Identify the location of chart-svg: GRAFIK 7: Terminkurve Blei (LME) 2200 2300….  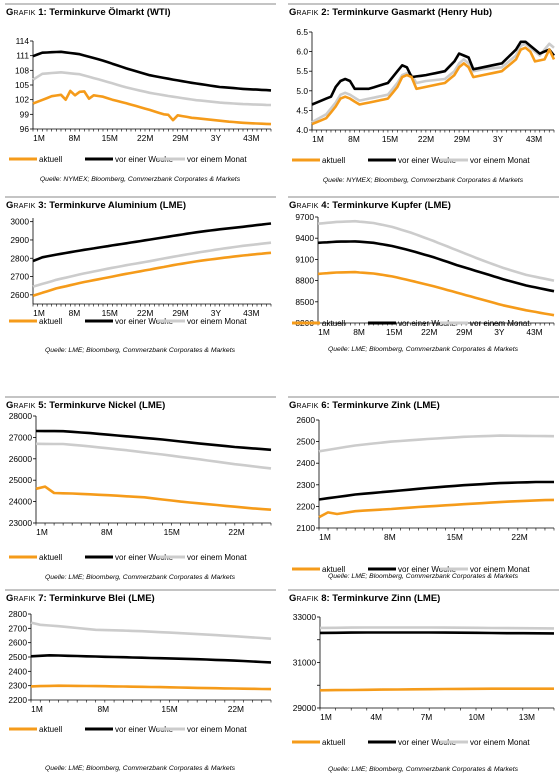
(140, 680).